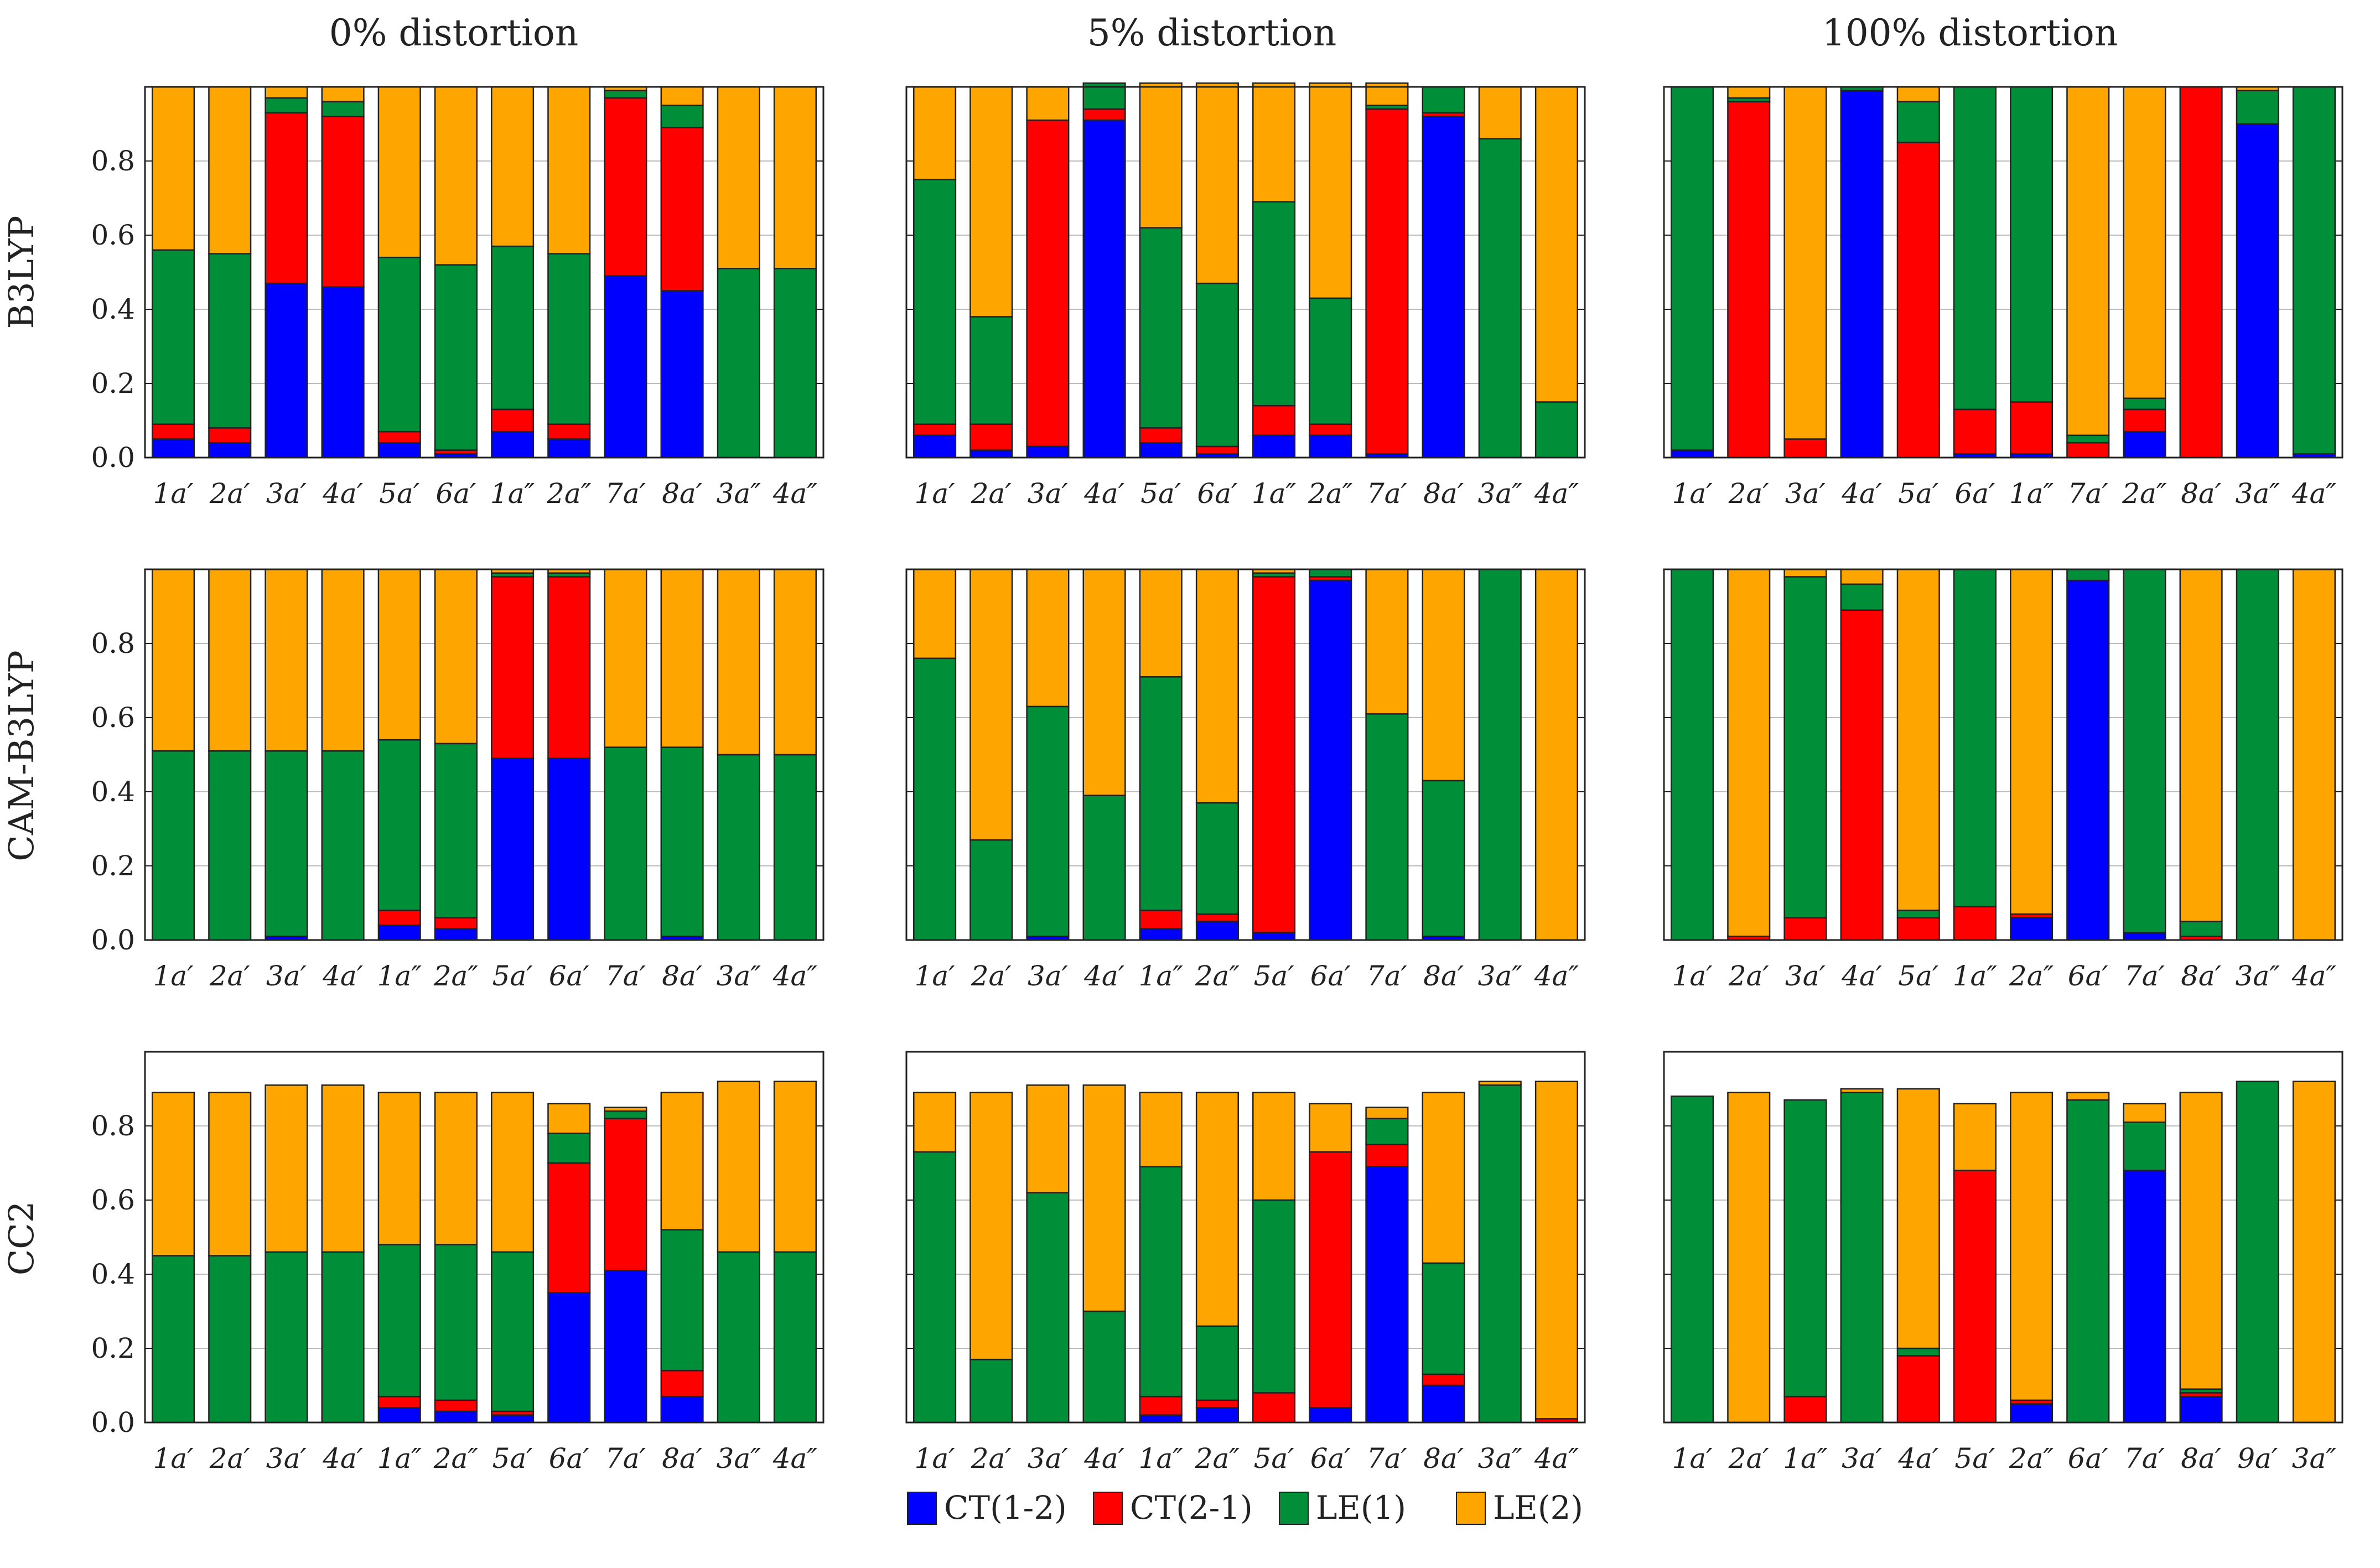 The image size is (2380, 1568). Describe the element at coordinates (454, 33) in the screenshot. I see `column-title-0: 0% distortion` at that location.